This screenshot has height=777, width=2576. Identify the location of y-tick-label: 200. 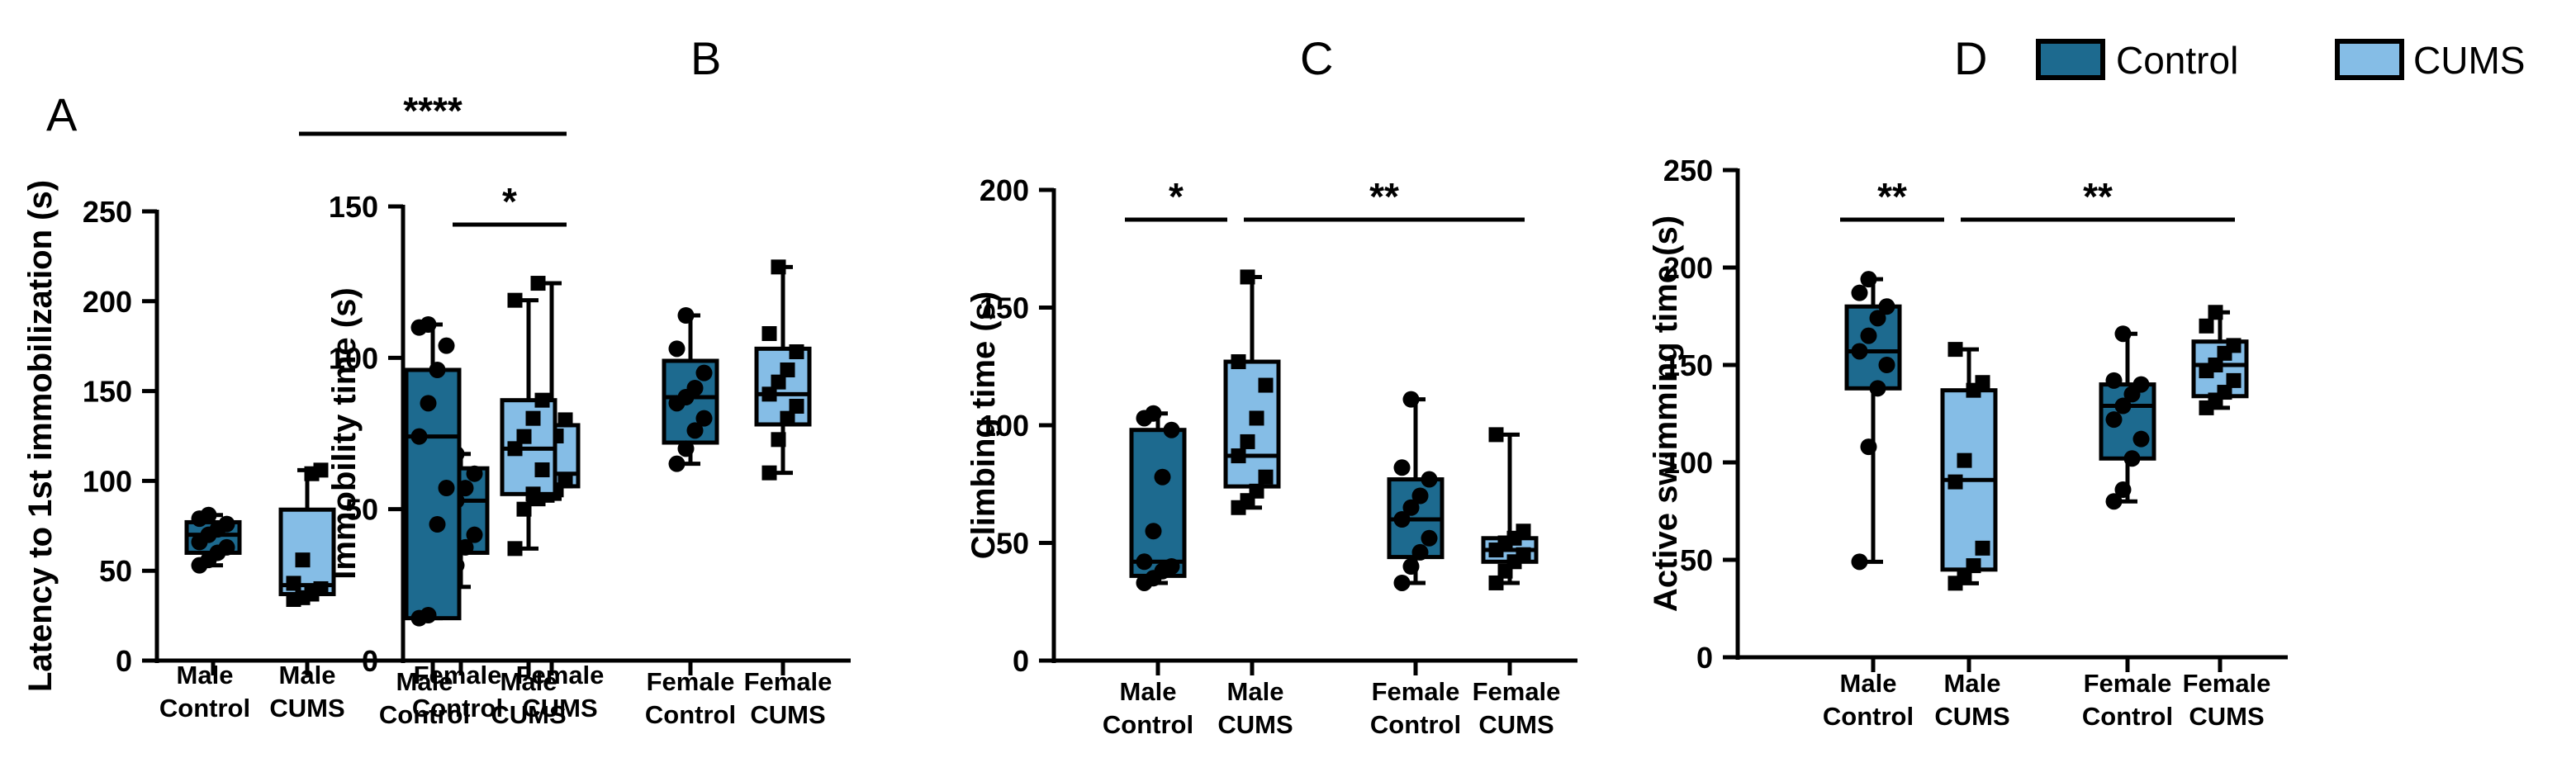
(107, 302).